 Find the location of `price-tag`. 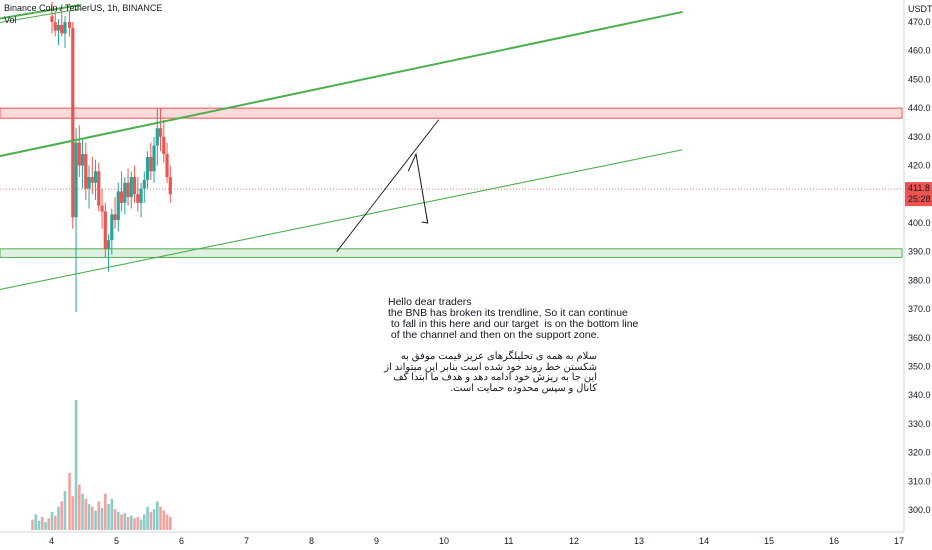

price-tag is located at coordinates (918, 194).